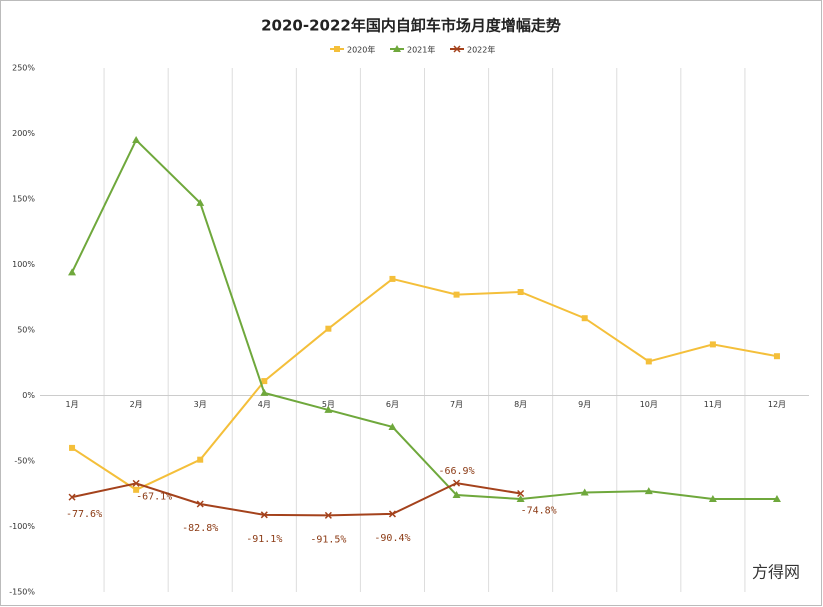 The width and height of the screenshot is (823, 607). Describe the element at coordinates (361, 50) in the screenshot. I see `legend-label: 2020年` at that location.